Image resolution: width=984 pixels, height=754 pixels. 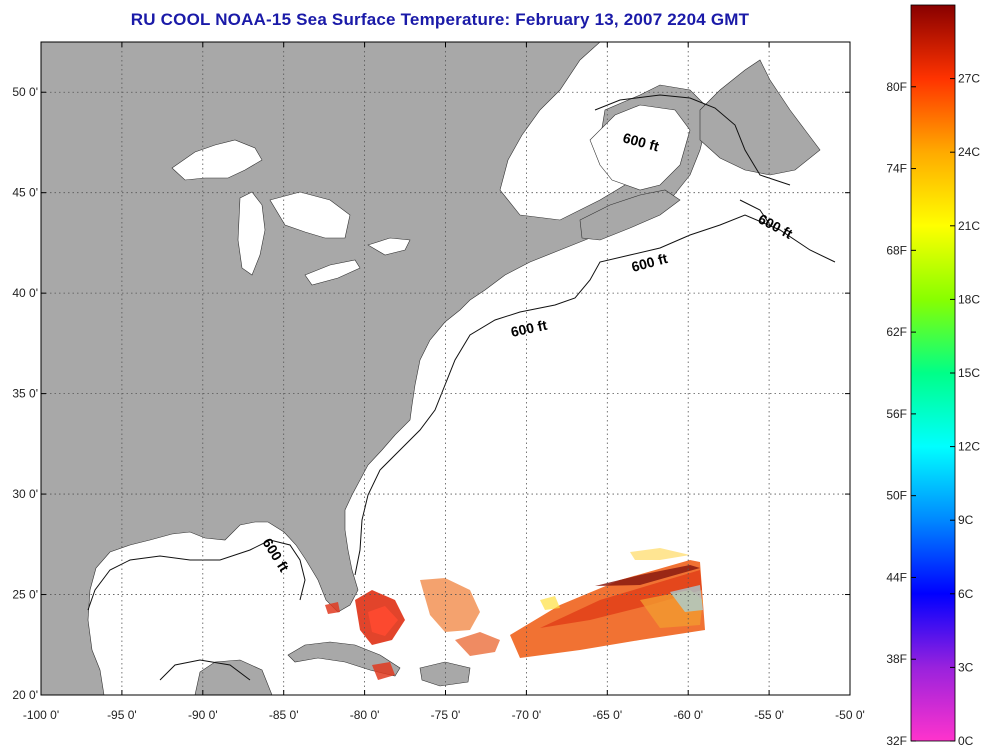 What do you see at coordinates (607, 715) in the screenshot?
I see `longitude-tick-label: -65 0'` at bounding box center [607, 715].